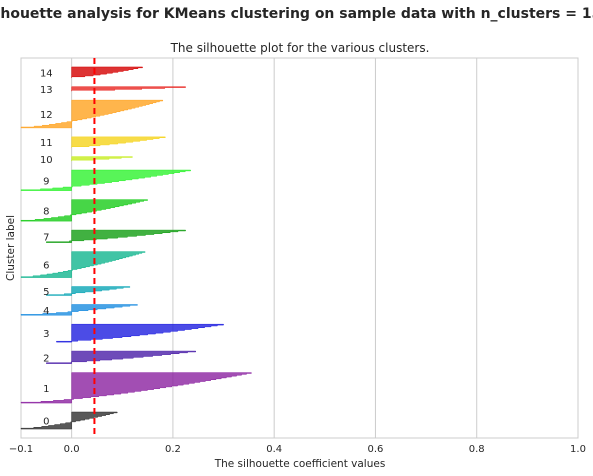 The height and width of the screenshot is (476, 593). Describe the element at coordinates (46, 292) in the screenshot. I see `cluster-label-5: 5` at that location.